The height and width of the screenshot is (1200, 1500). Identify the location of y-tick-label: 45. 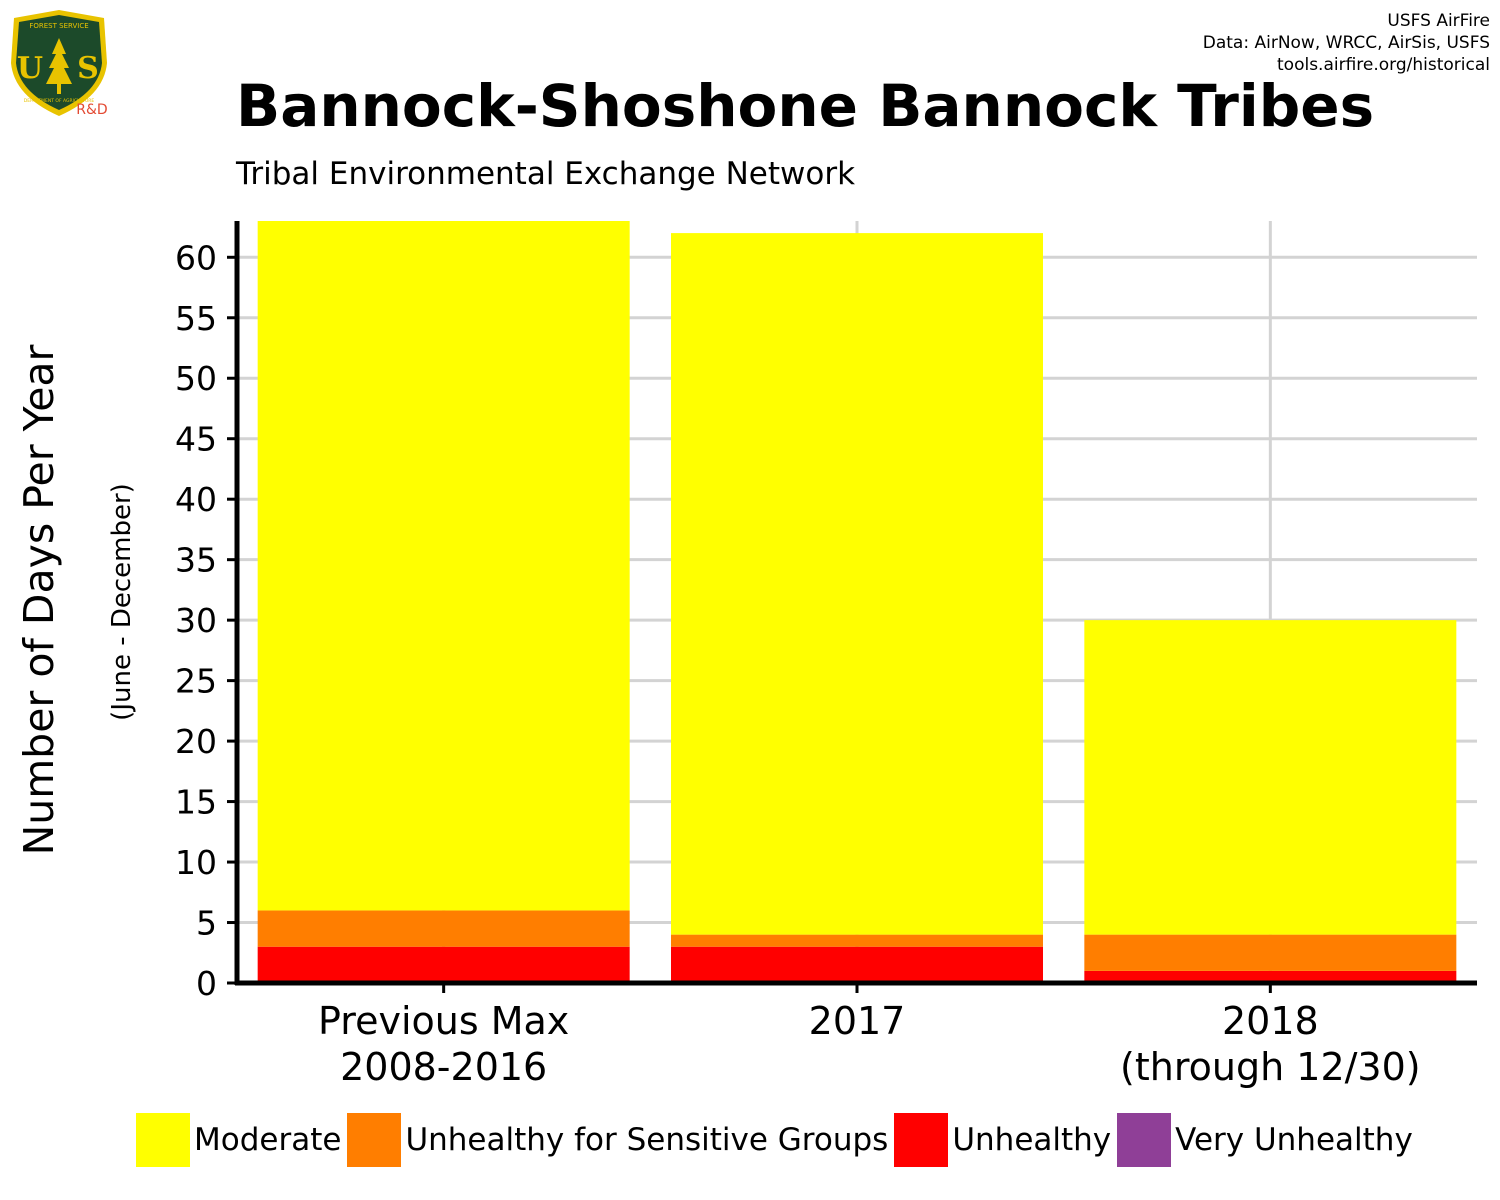
(196, 439).